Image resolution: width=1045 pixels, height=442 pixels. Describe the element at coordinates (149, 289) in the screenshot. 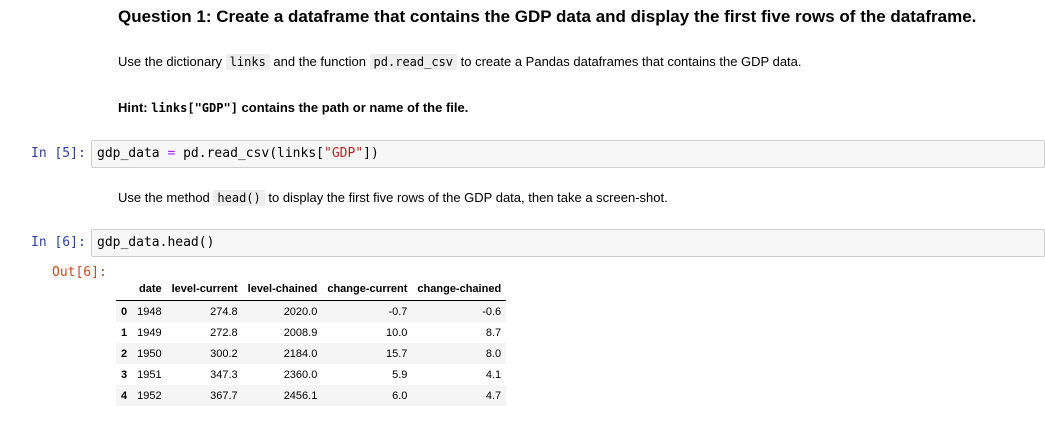

I see `column-header: date` at that location.